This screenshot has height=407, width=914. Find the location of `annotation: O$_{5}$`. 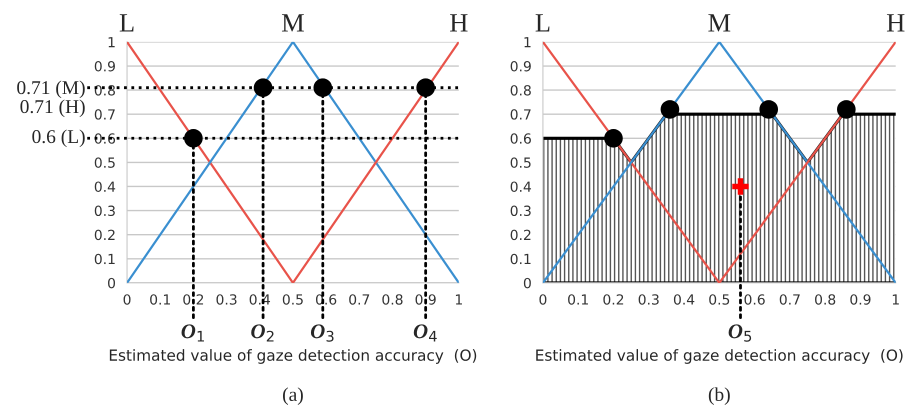

annotation: O$_{5}$ is located at coordinates (740, 333).